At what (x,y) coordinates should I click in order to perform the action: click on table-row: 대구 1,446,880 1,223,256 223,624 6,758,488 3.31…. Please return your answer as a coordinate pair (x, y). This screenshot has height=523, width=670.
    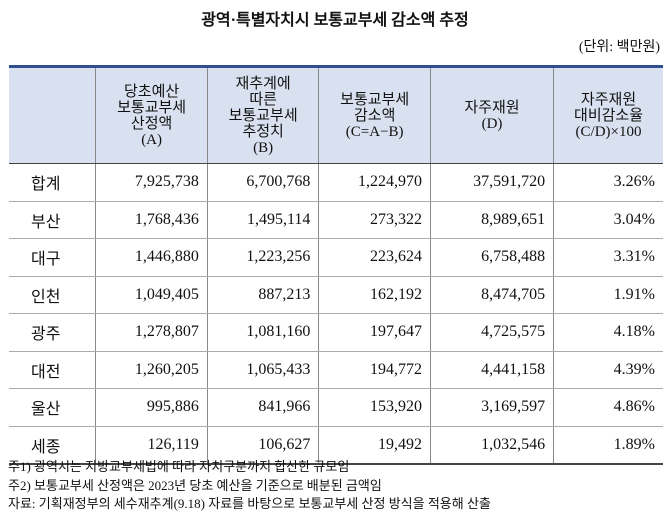
    Looking at the image, I should click on (336, 257).